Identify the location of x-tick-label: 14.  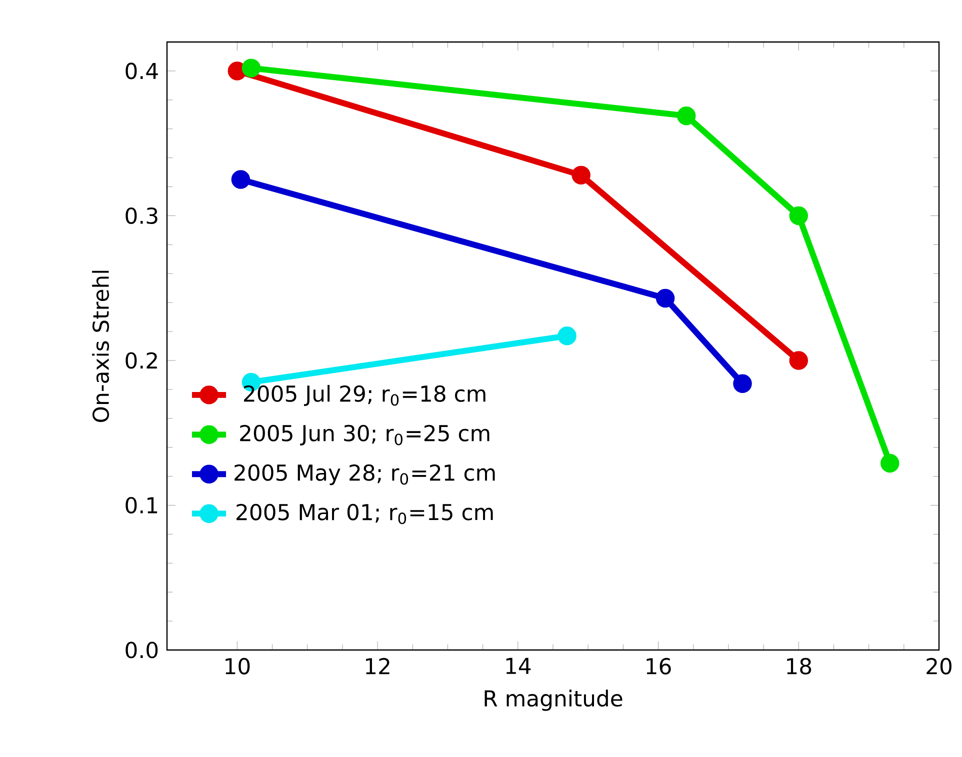
(518, 666).